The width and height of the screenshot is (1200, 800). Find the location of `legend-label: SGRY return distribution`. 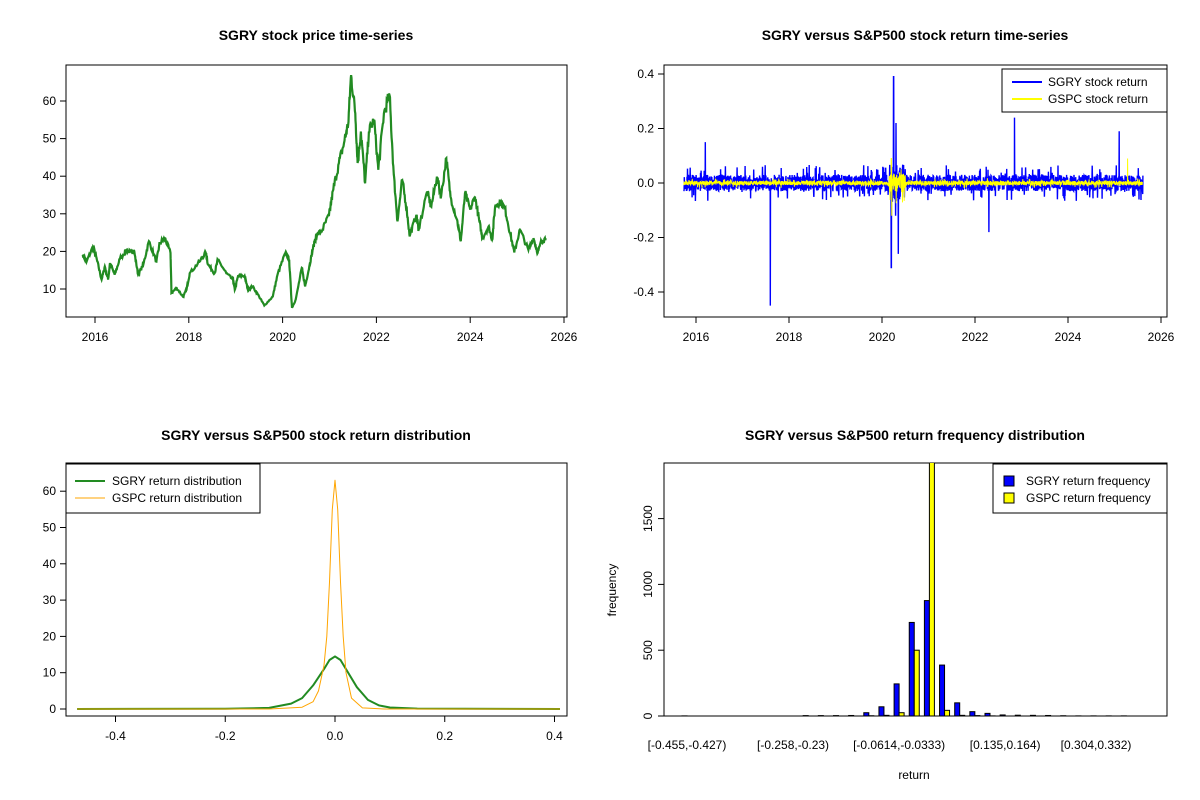

legend-label: SGRY return distribution is located at coordinates (177, 481).